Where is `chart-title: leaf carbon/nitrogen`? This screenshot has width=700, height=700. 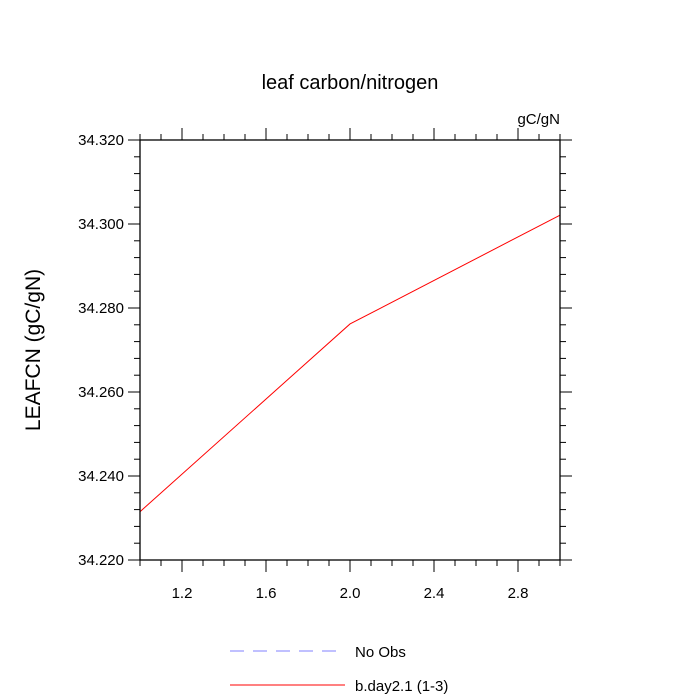 chart-title: leaf carbon/nitrogen is located at coordinates (350, 83).